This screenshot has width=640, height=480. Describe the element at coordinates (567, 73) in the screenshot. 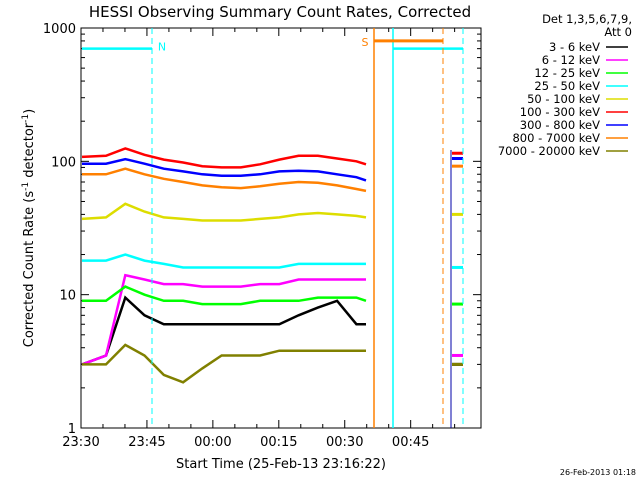

I see `legend-label: 12 - 25 keV` at that location.